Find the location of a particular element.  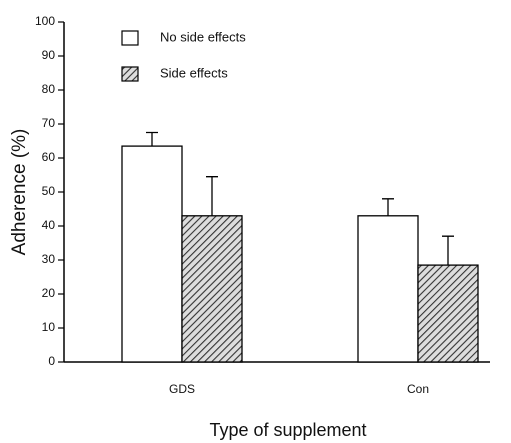

y-tick-label: 20 is located at coordinates (49, 293).